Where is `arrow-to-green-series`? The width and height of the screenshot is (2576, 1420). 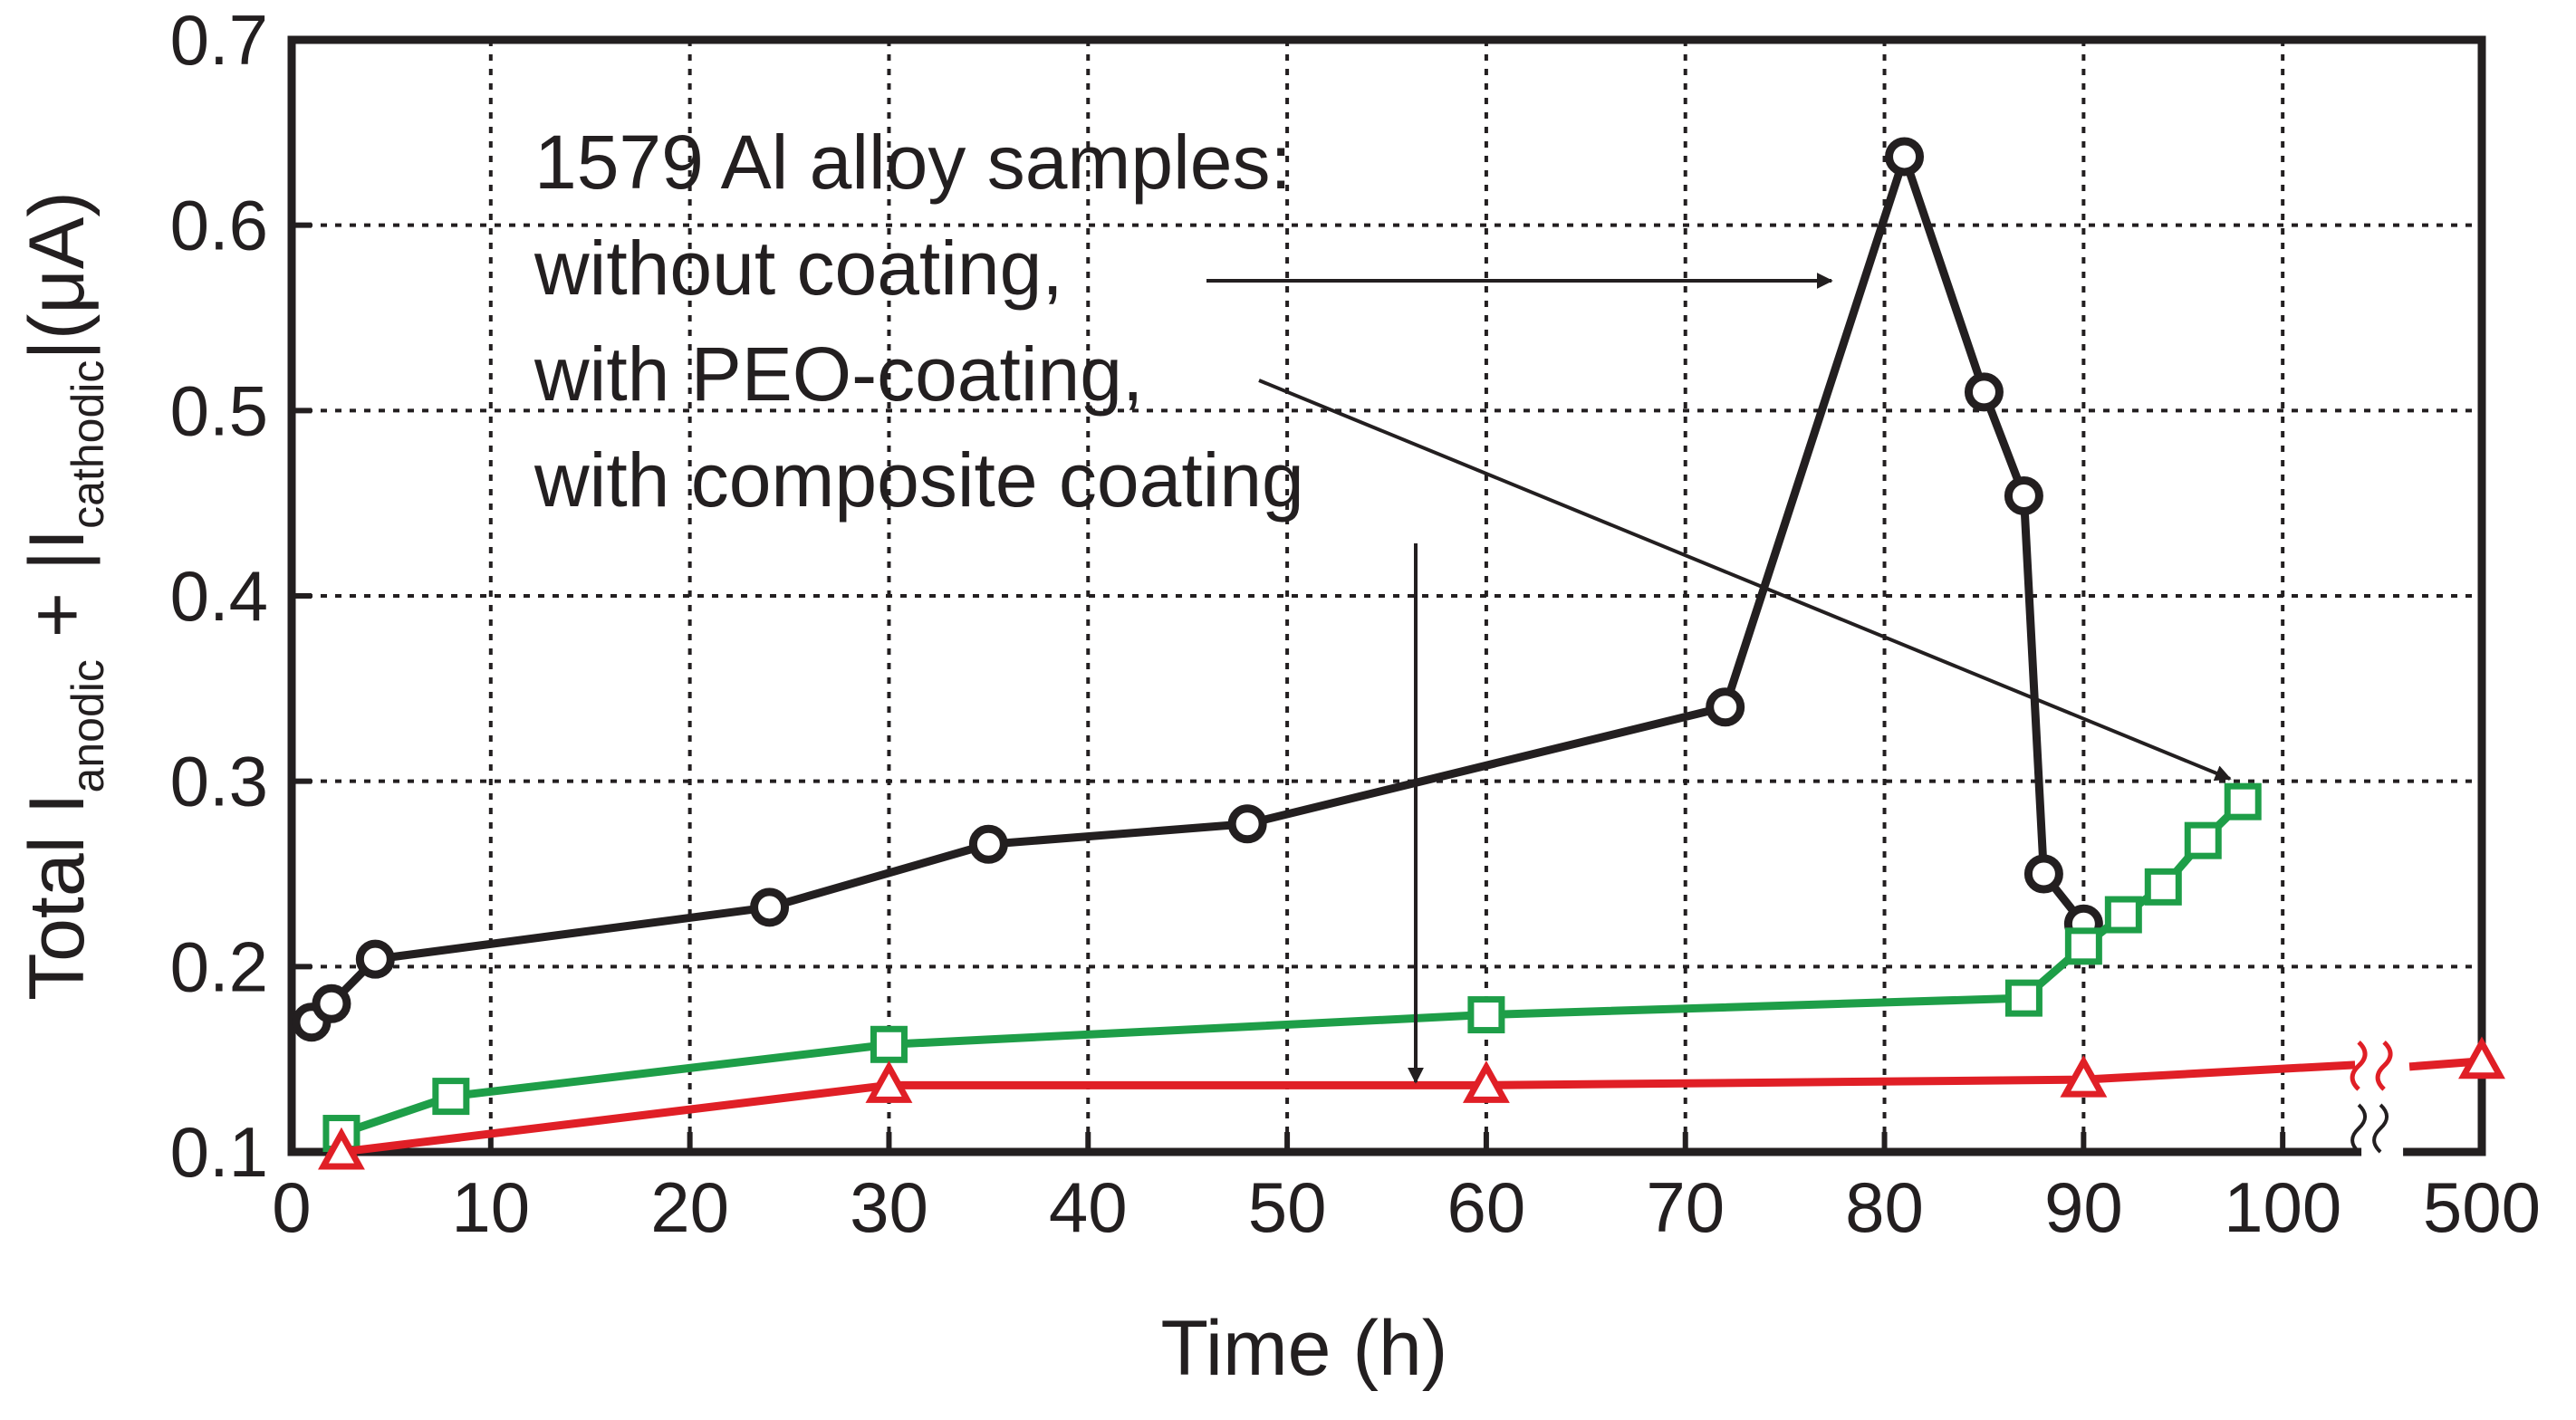
arrow-to-green-series is located at coordinates (1745, 581).